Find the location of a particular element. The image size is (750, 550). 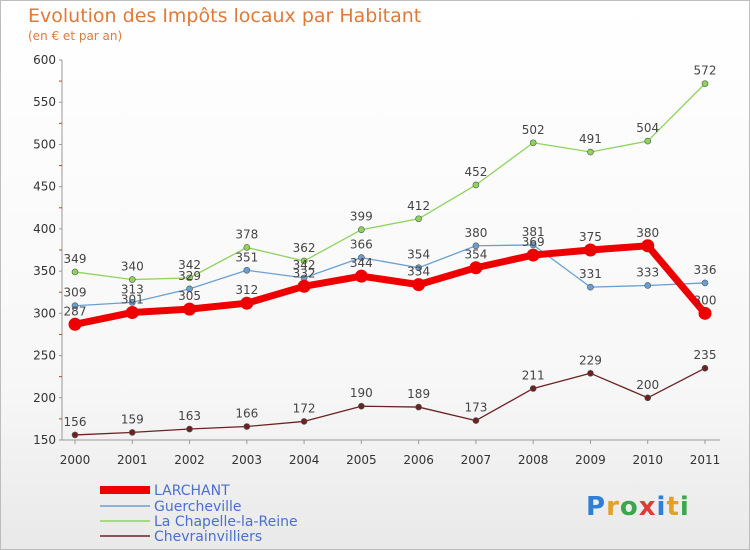

logo-letter: i is located at coordinates (661, 507).